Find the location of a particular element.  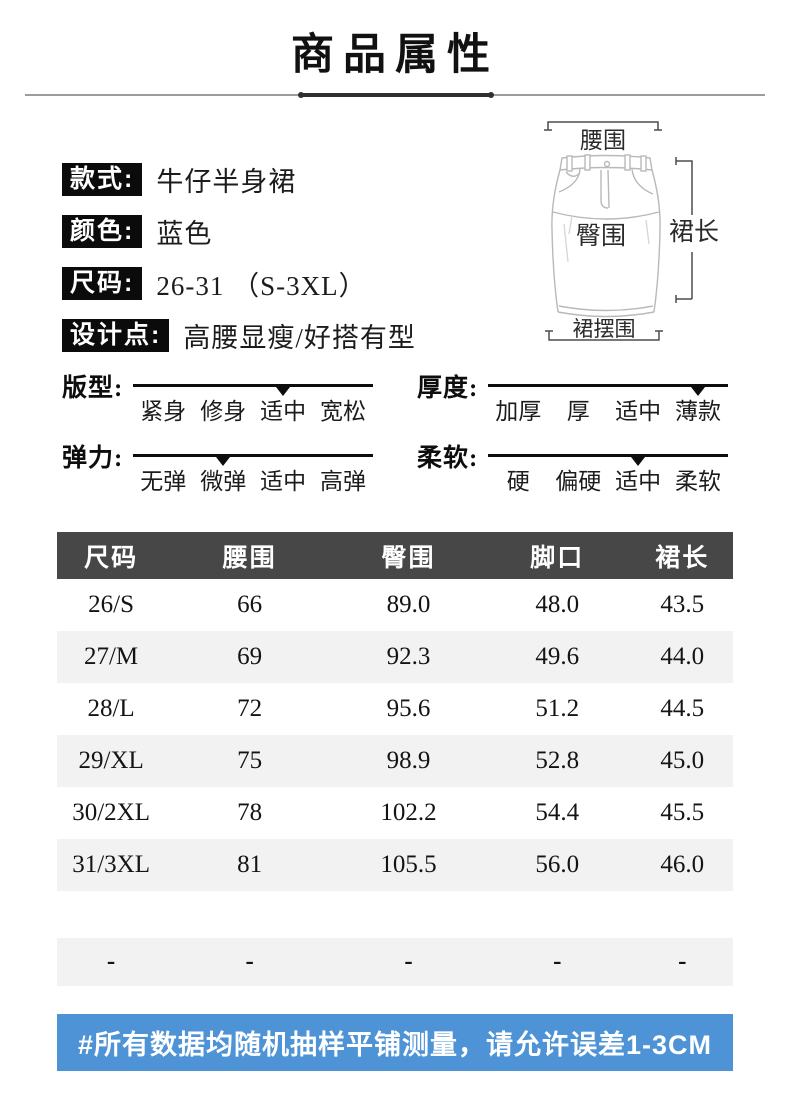

table-row: 31/3XL 81 105.5 56.0 46.0 is located at coordinates (395, 865).